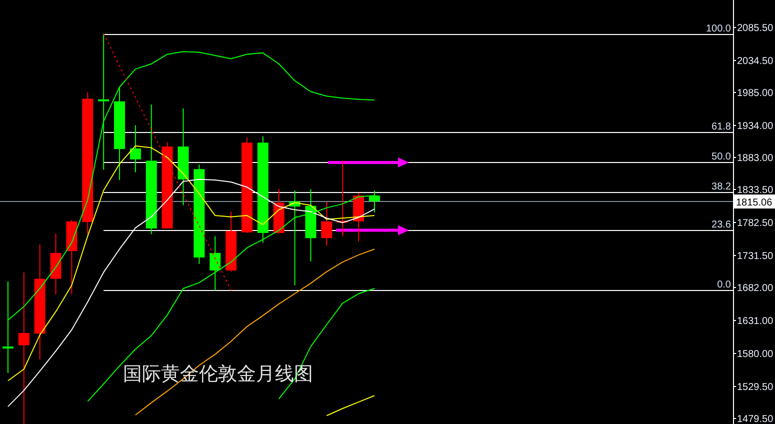 This screenshot has height=424, width=775. I want to click on y-tick-label: 1682.00, so click(755, 288).